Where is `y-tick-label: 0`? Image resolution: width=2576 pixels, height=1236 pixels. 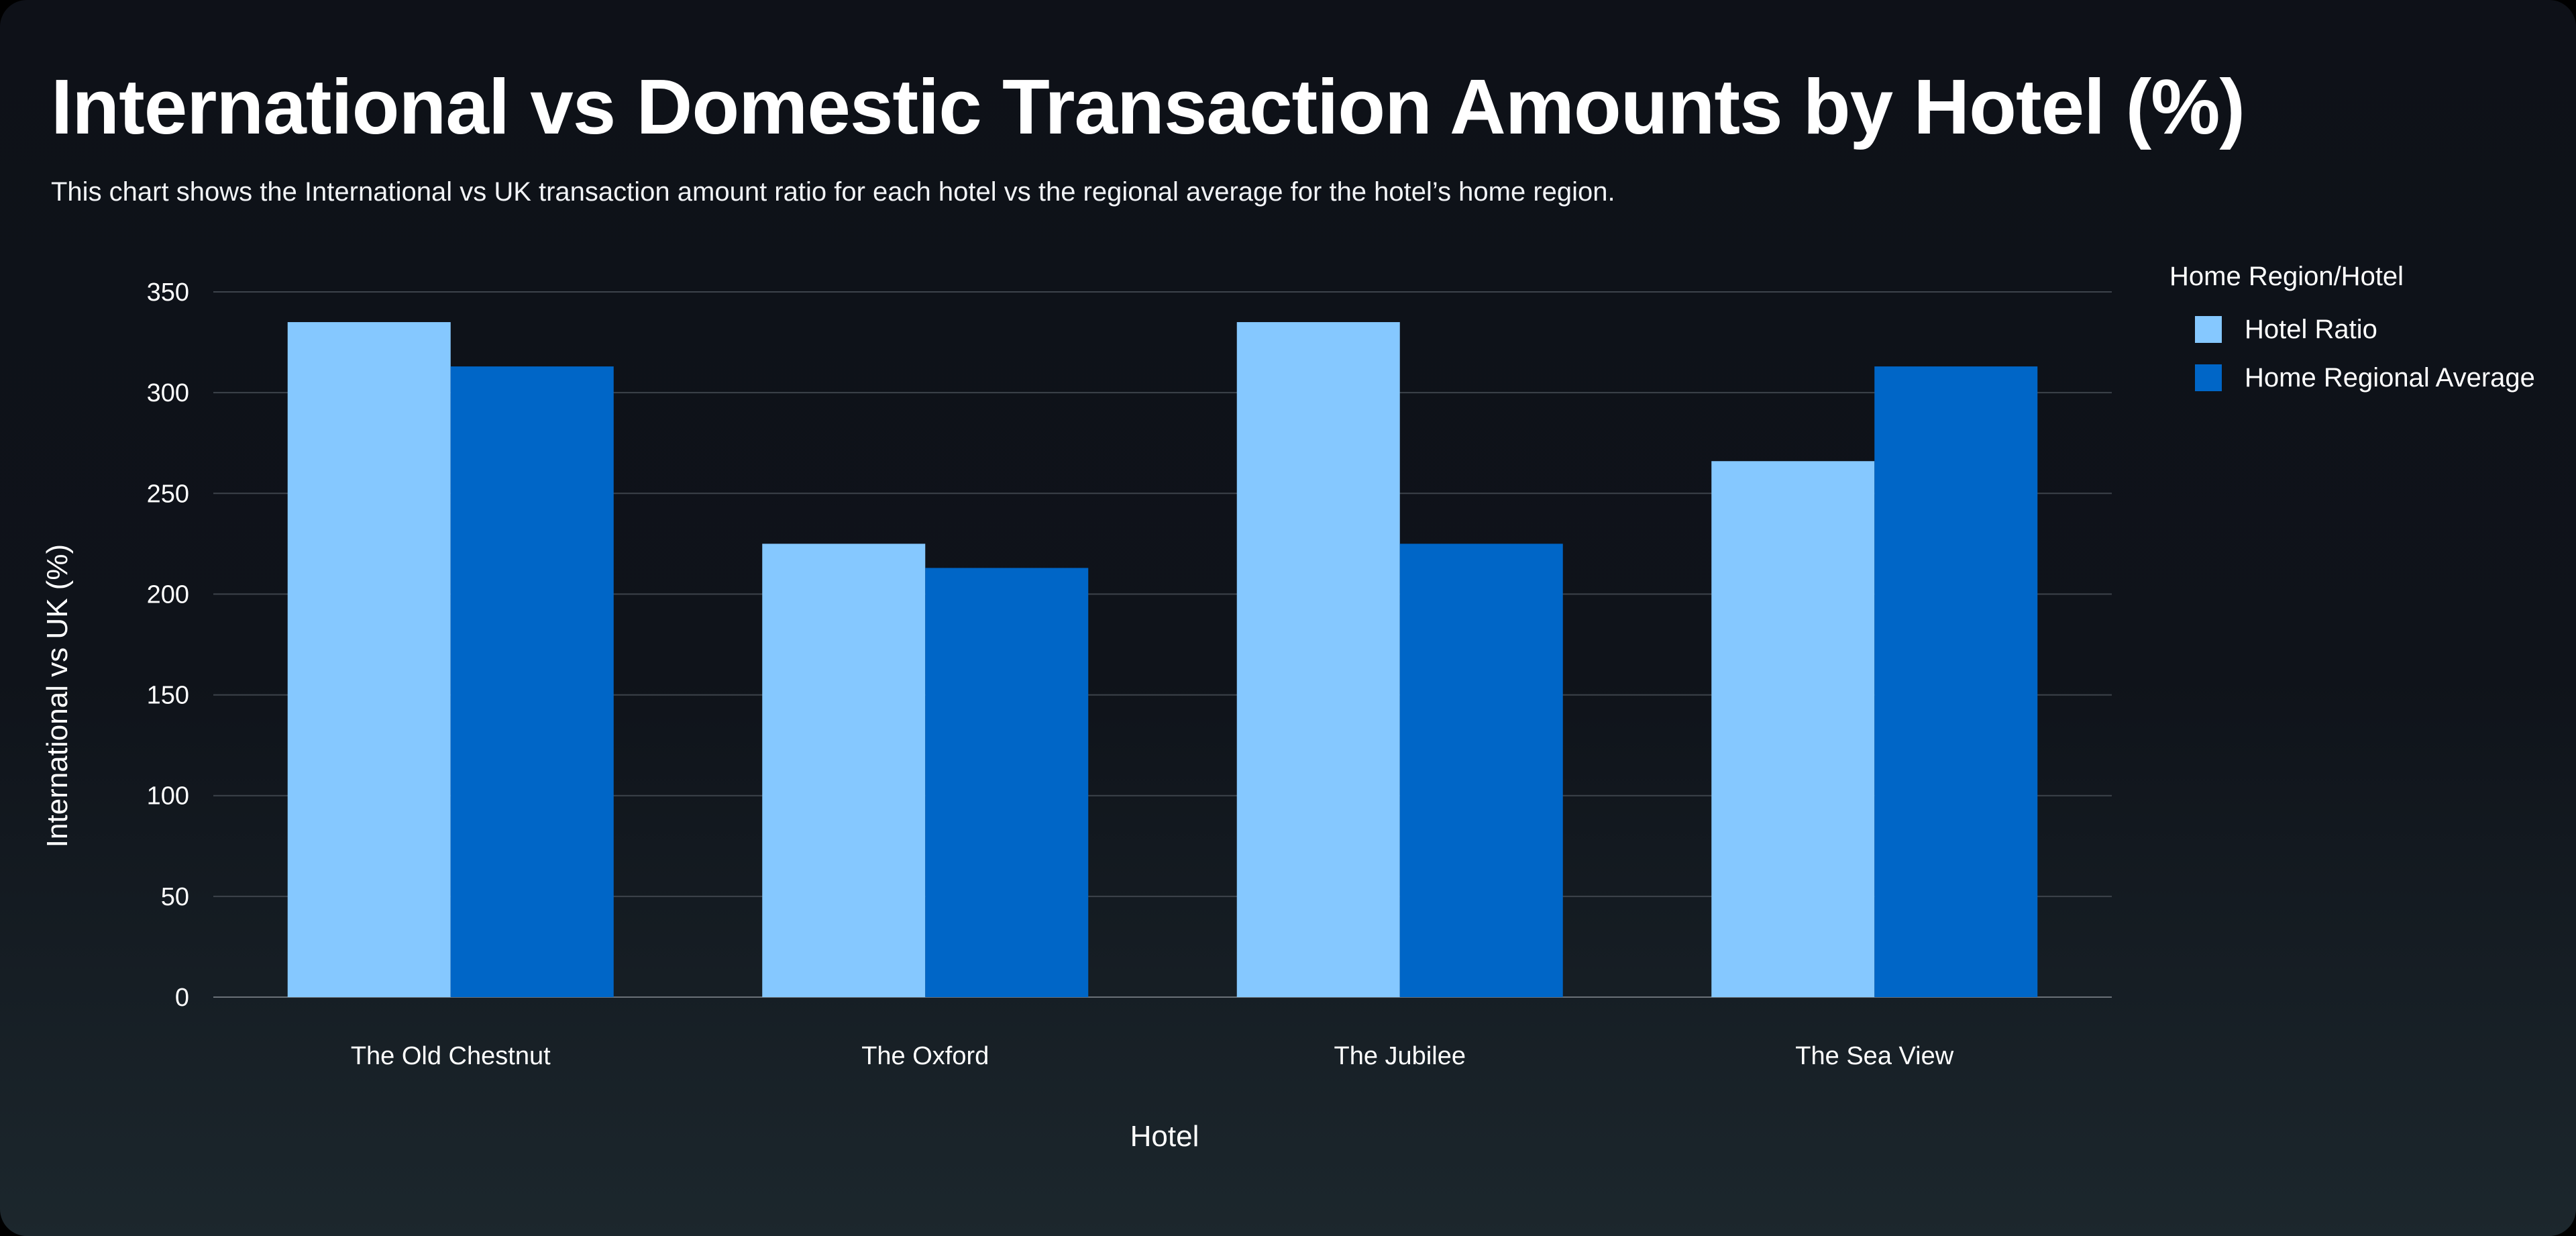
y-tick-label: 0 is located at coordinates (182, 998).